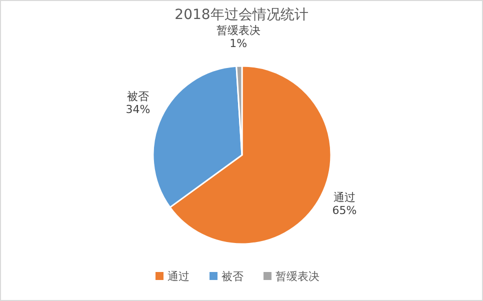 The height and width of the screenshot is (301, 483). Describe the element at coordinates (179, 276) in the screenshot. I see `legend-label: 通过` at that location.